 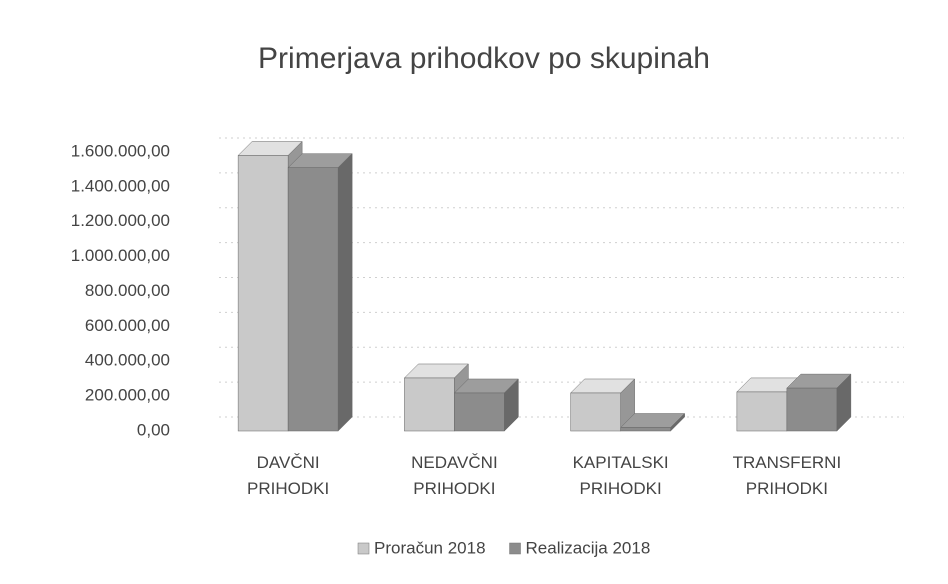 What do you see at coordinates (153, 429) in the screenshot?
I see `y-tick-label: 0,00` at bounding box center [153, 429].